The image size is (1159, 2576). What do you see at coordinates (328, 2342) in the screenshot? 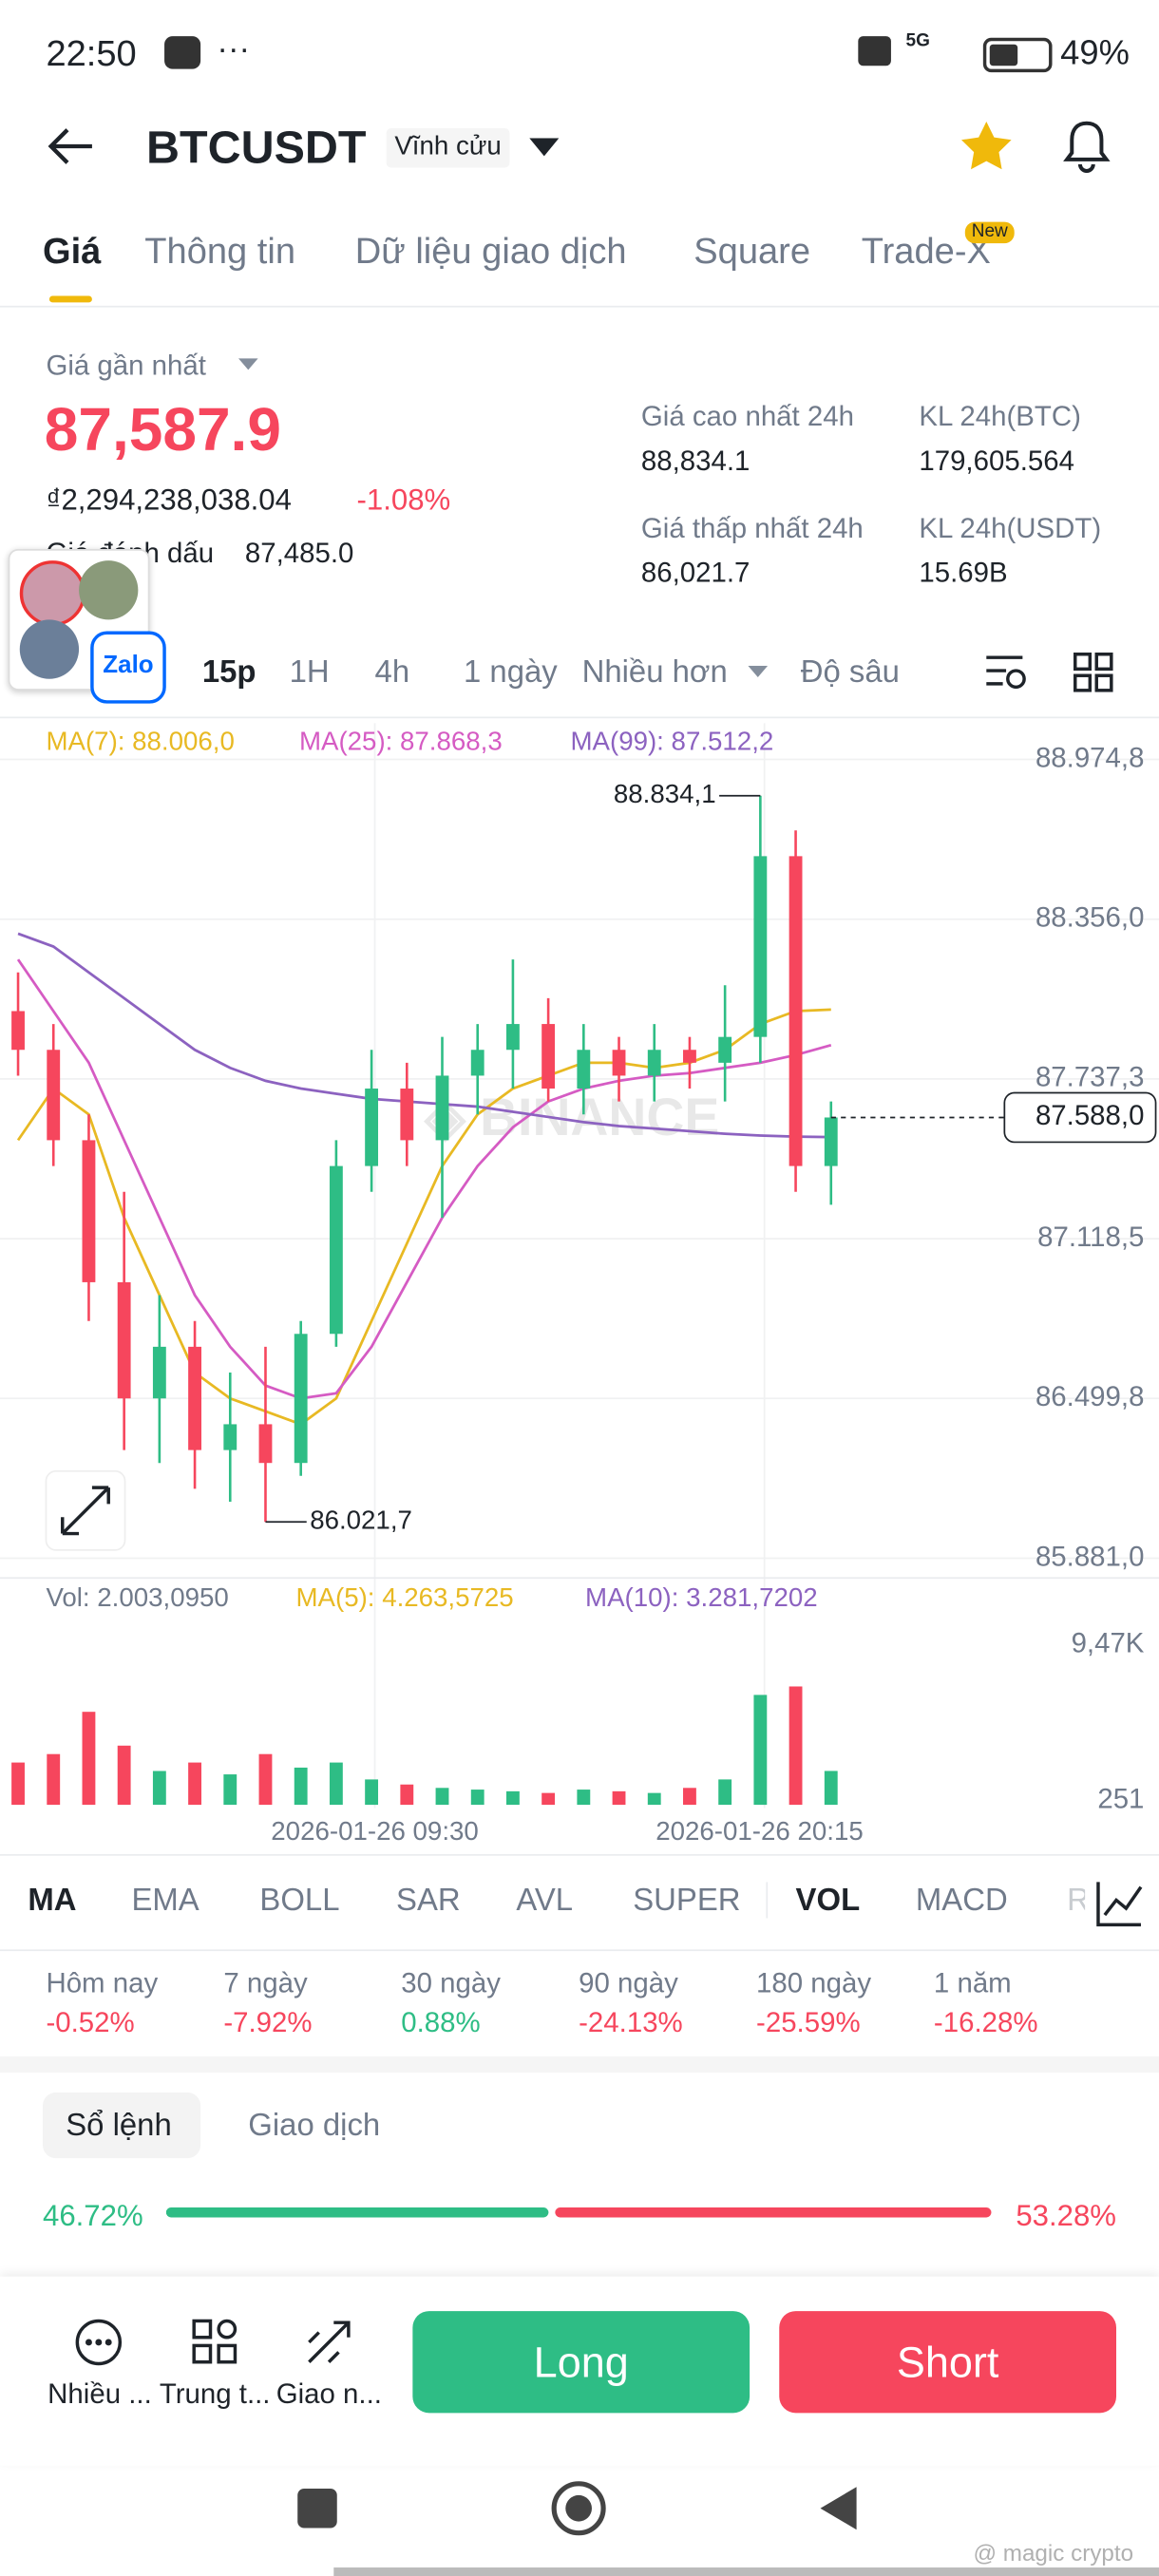
I see `trade-icon` at bounding box center [328, 2342].